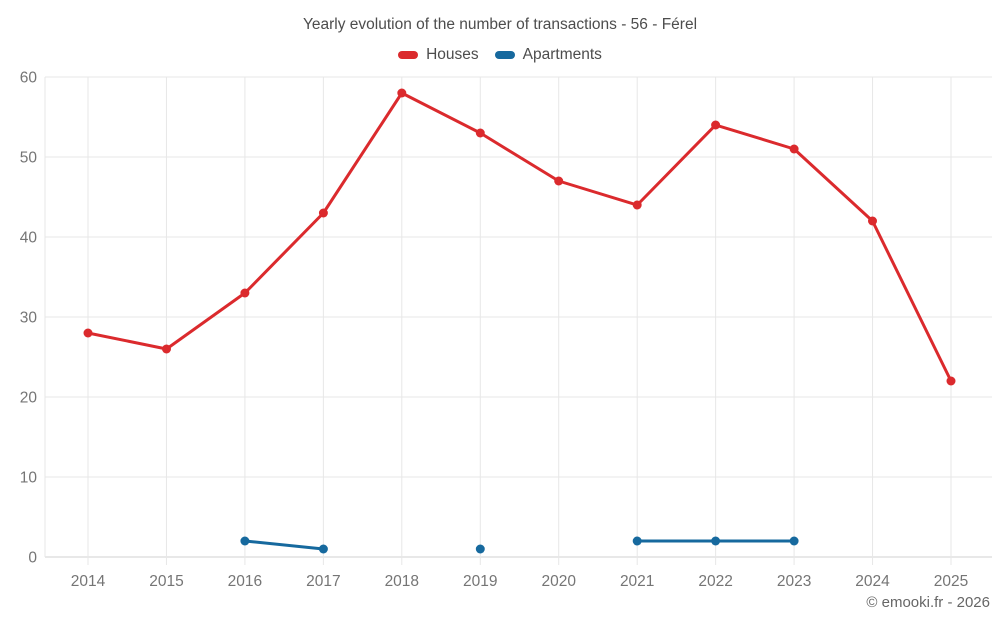 The width and height of the screenshot is (1000, 625). What do you see at coordinates (480, 581) in the screenshot?
I see `x-axis-label-2019: 2019` at bounding box center [480, 581].